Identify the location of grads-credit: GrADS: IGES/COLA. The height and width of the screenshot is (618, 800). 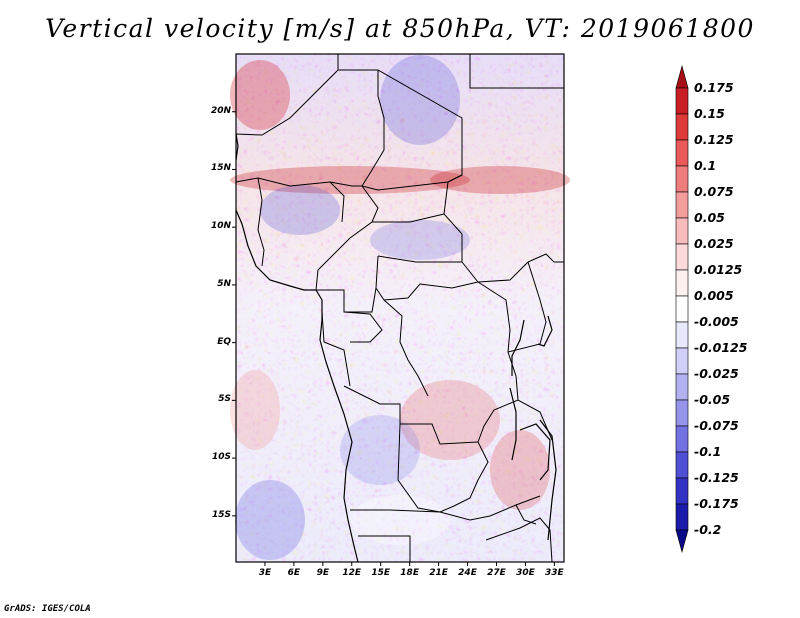
(47, 609).